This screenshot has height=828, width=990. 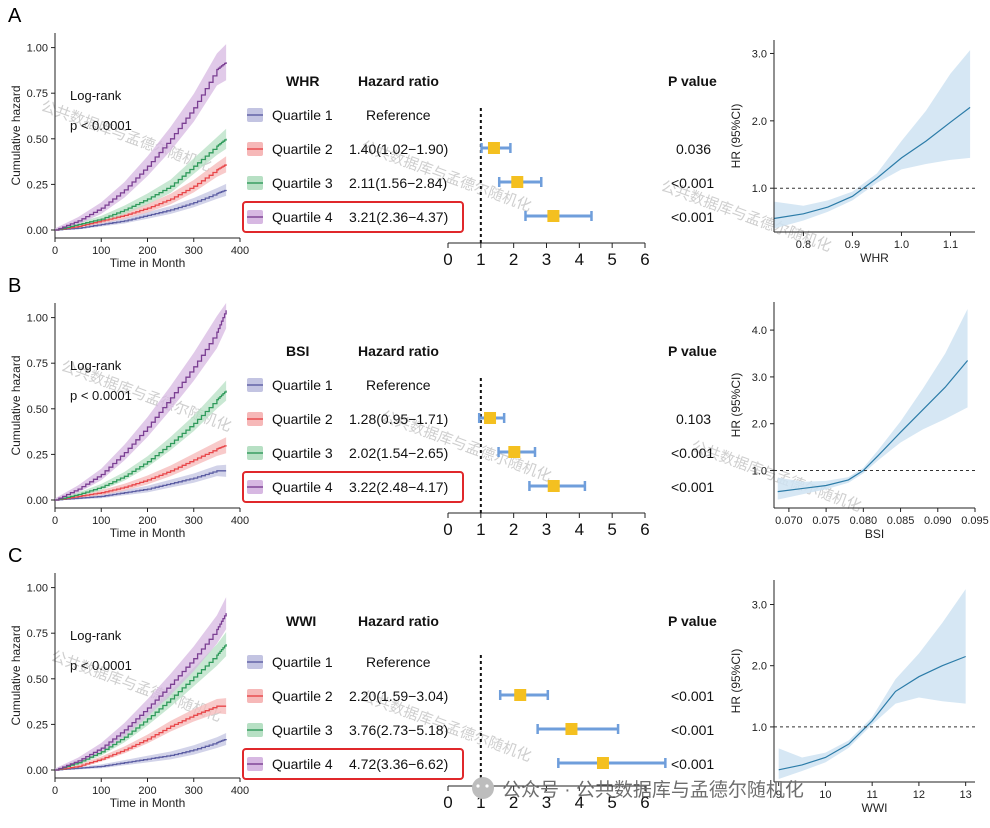 I want to click on spline-x-tick-label: 0.080, so click(x=864, y=521).